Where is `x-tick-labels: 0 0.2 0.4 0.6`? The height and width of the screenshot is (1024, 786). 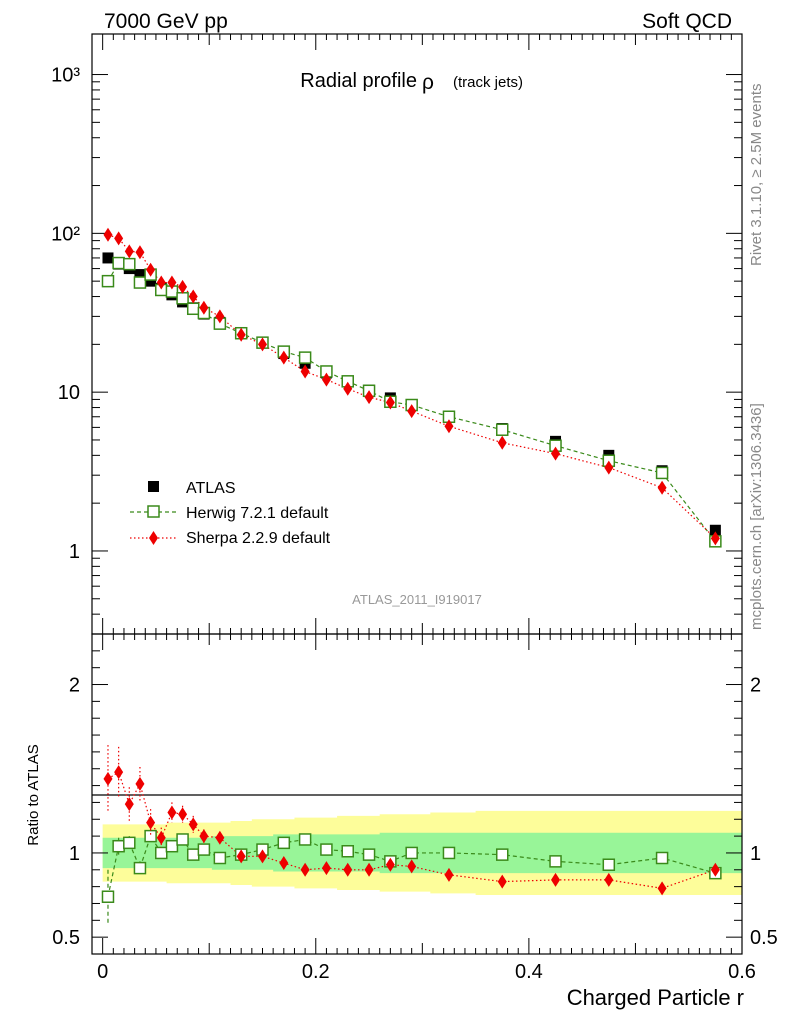 x-tick-labels: 0 0.2 0.4 0.6 is located at coordinates (426, 972).